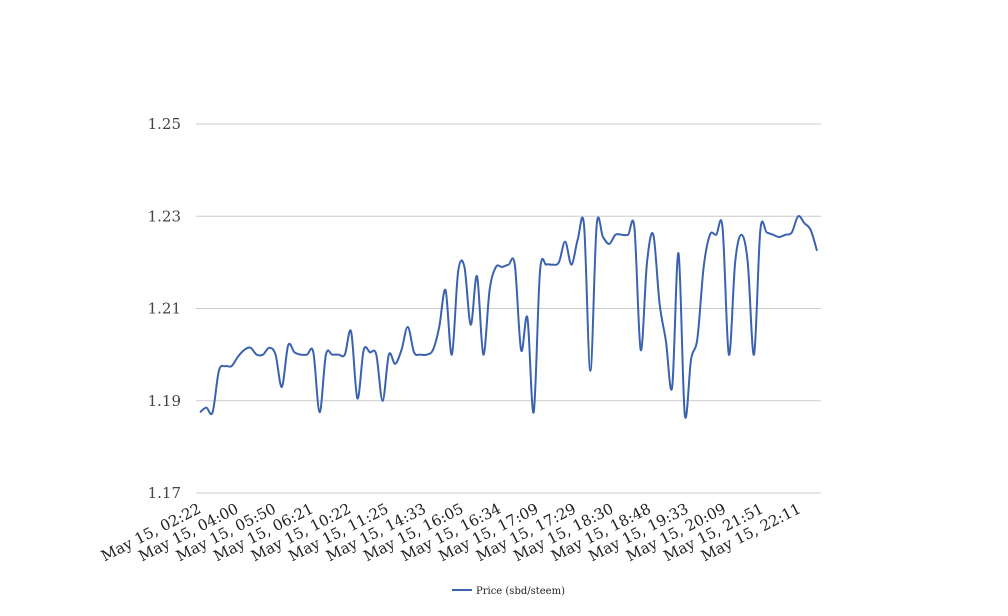 This screenshot has height=616, width=1008. Describe the element at coordinates (164, 216) in the screenshot. I see `y-tick-label: 1.23` at that location.